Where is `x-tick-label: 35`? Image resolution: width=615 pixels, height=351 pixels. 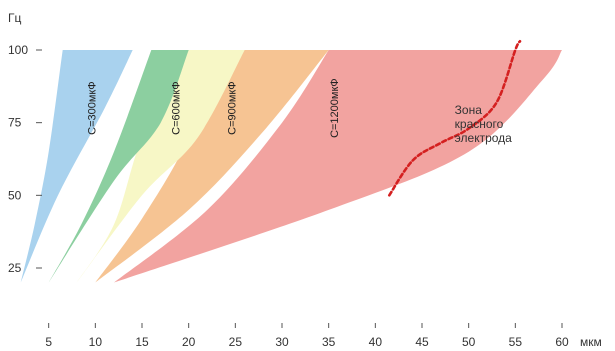
x-tick-label: 35 is located at coordinates (329, 342).